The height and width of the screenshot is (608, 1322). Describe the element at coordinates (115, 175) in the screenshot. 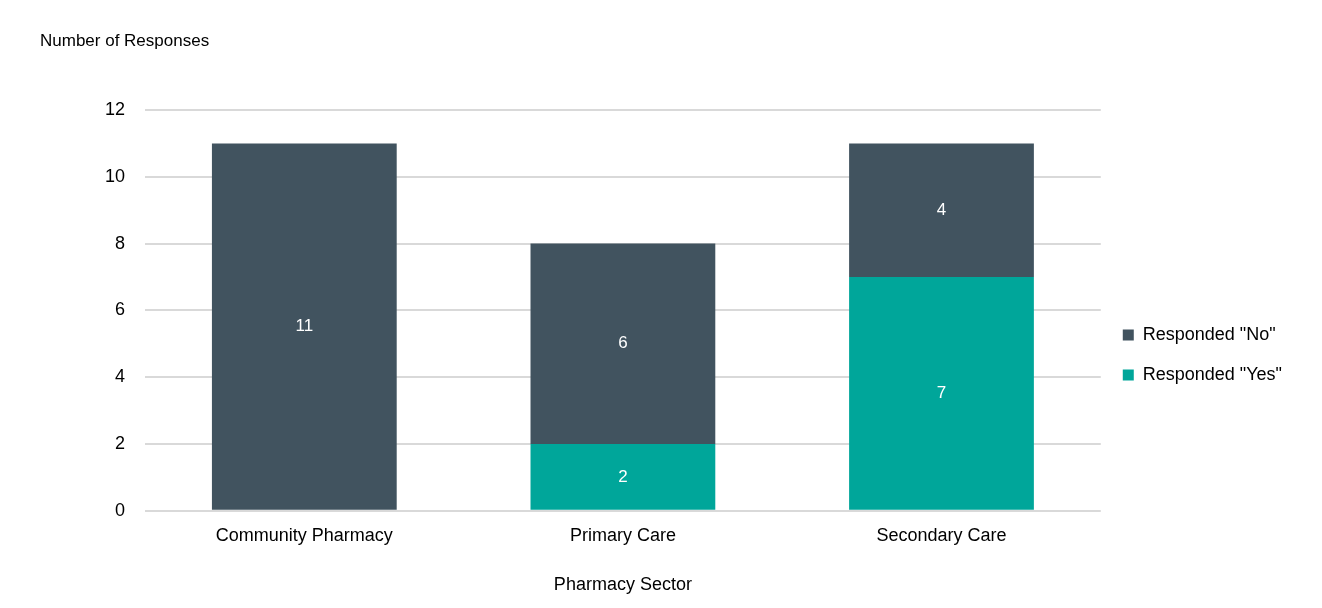

I see `y-tick-label: 10` at that location.